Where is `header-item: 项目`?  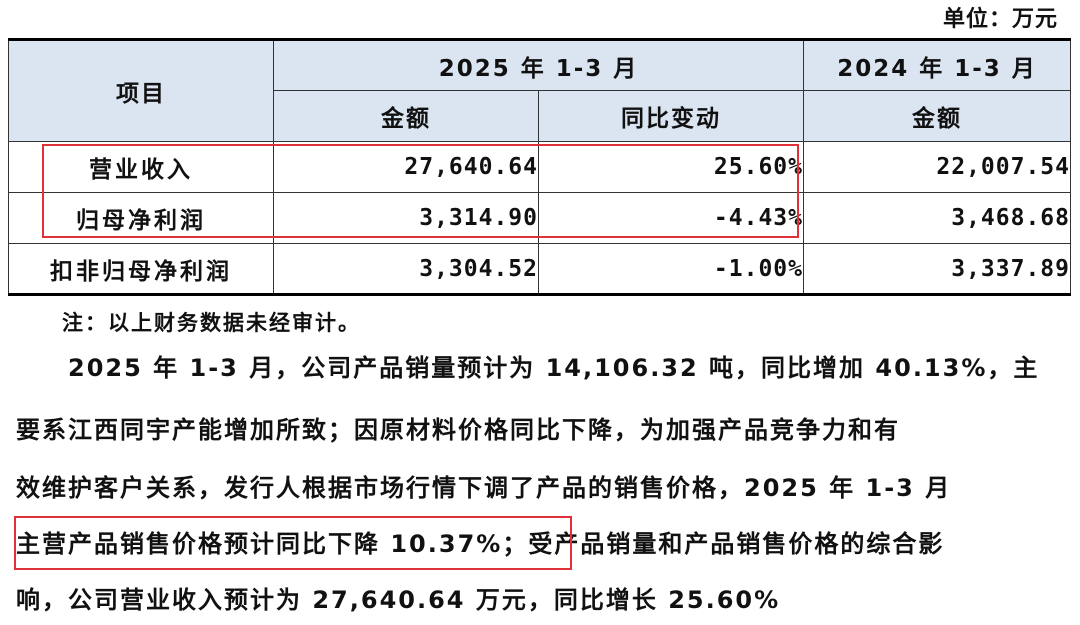 header-item: 项目 is located at coordinates (141, 90).